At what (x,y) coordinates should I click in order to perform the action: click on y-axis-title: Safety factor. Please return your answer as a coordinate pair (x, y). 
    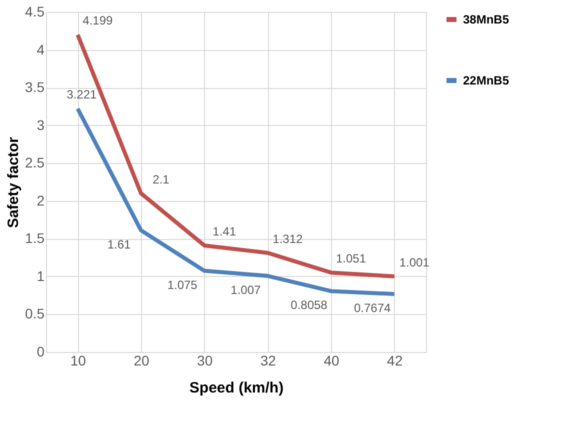
    Looking at the image, I should click on (13, 182).